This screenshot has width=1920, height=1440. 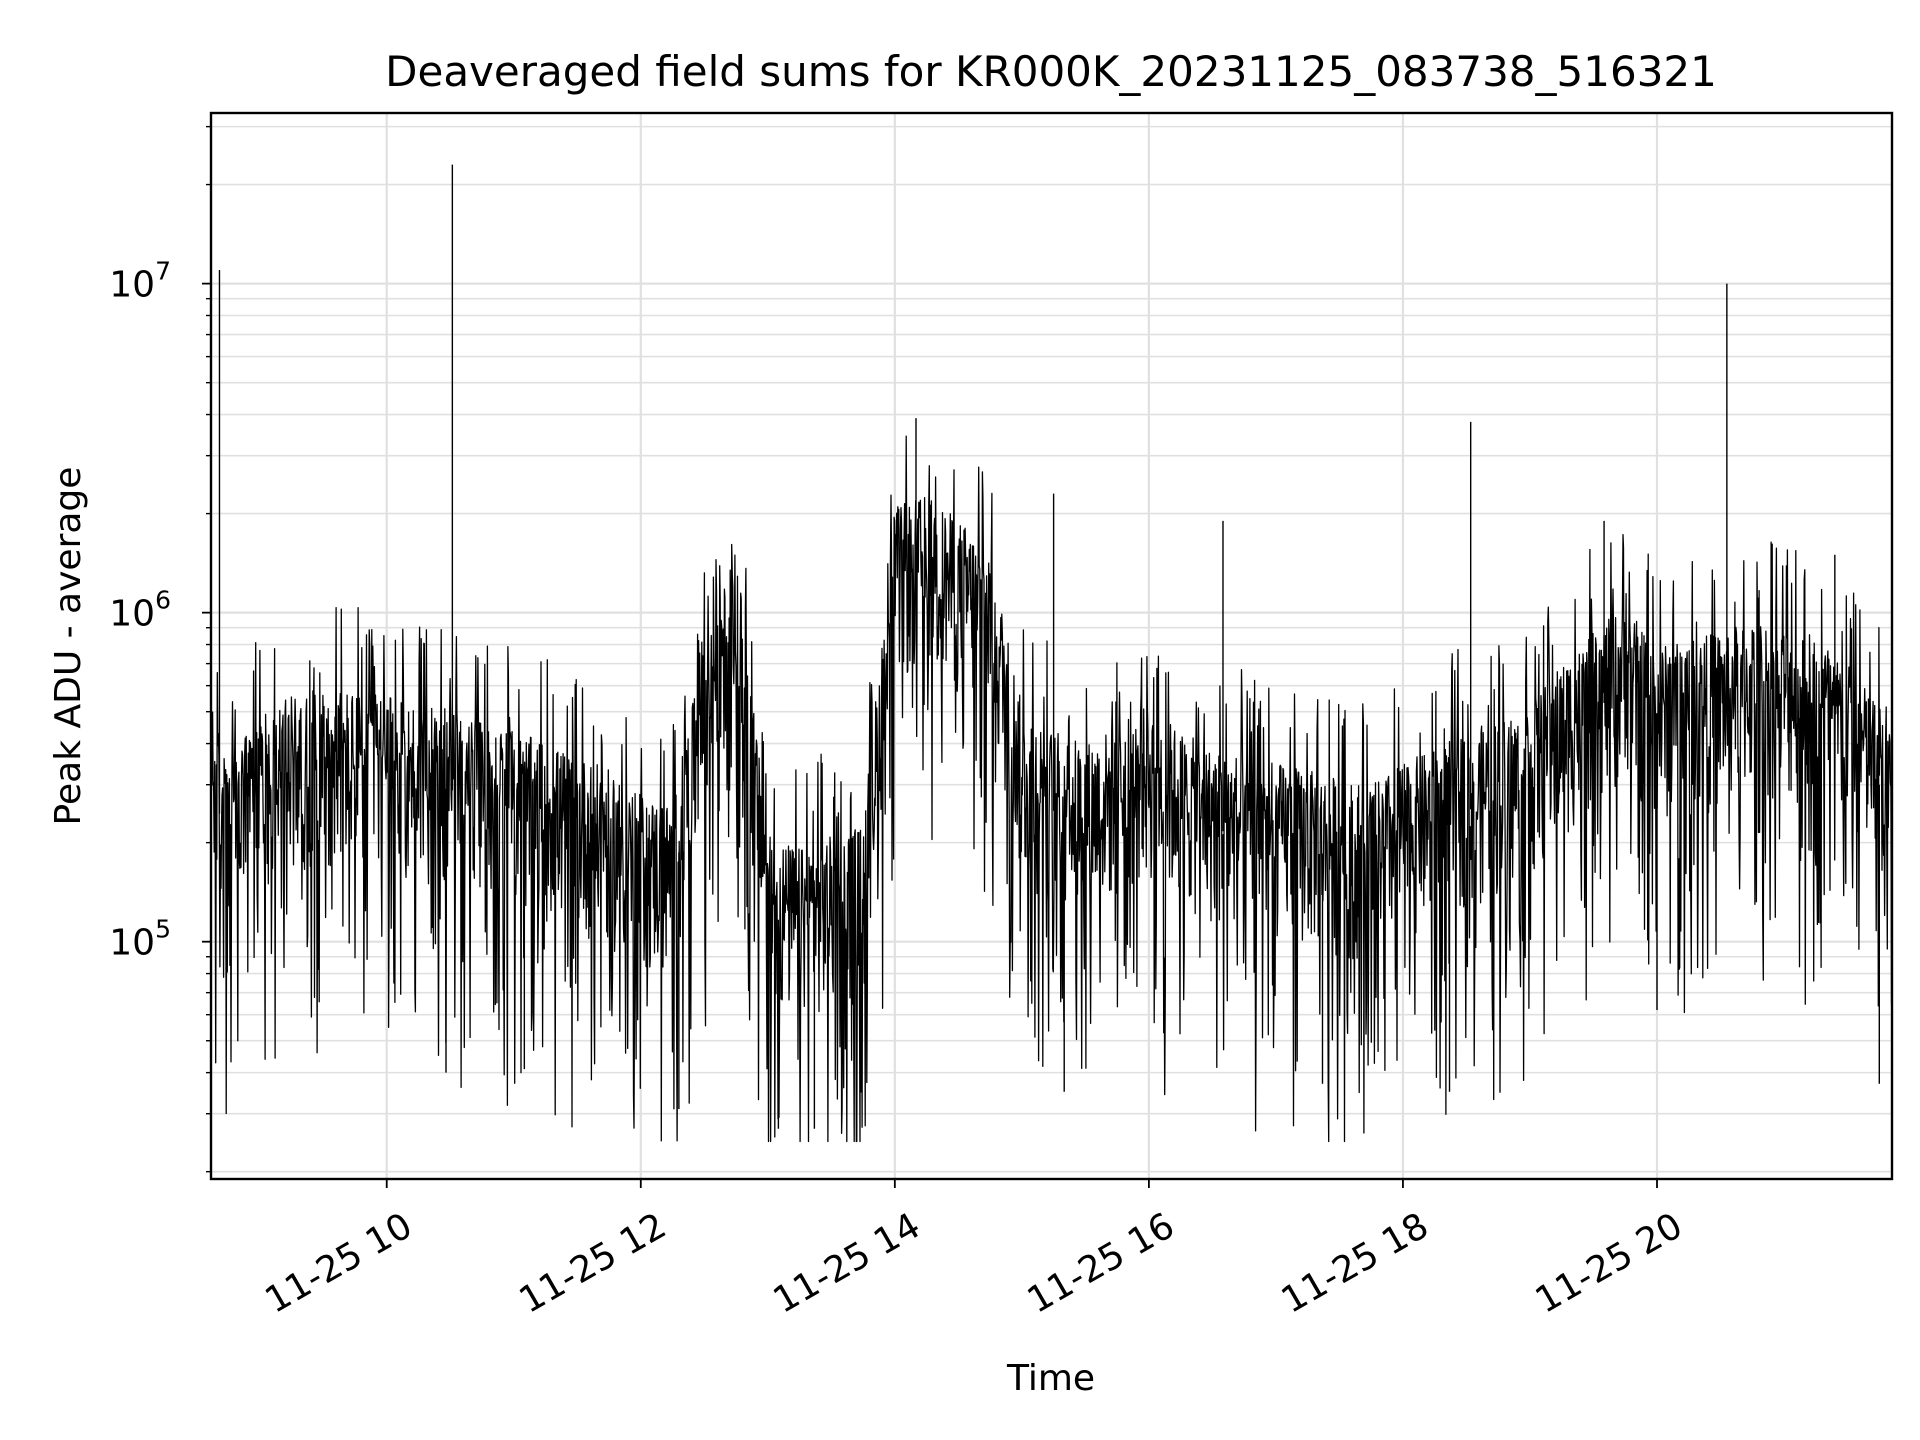 What do you see at coordinates (1050, 1378) in the screenshot?
I see `x-axis-label: Time` at bounding box center [1050, 1378].